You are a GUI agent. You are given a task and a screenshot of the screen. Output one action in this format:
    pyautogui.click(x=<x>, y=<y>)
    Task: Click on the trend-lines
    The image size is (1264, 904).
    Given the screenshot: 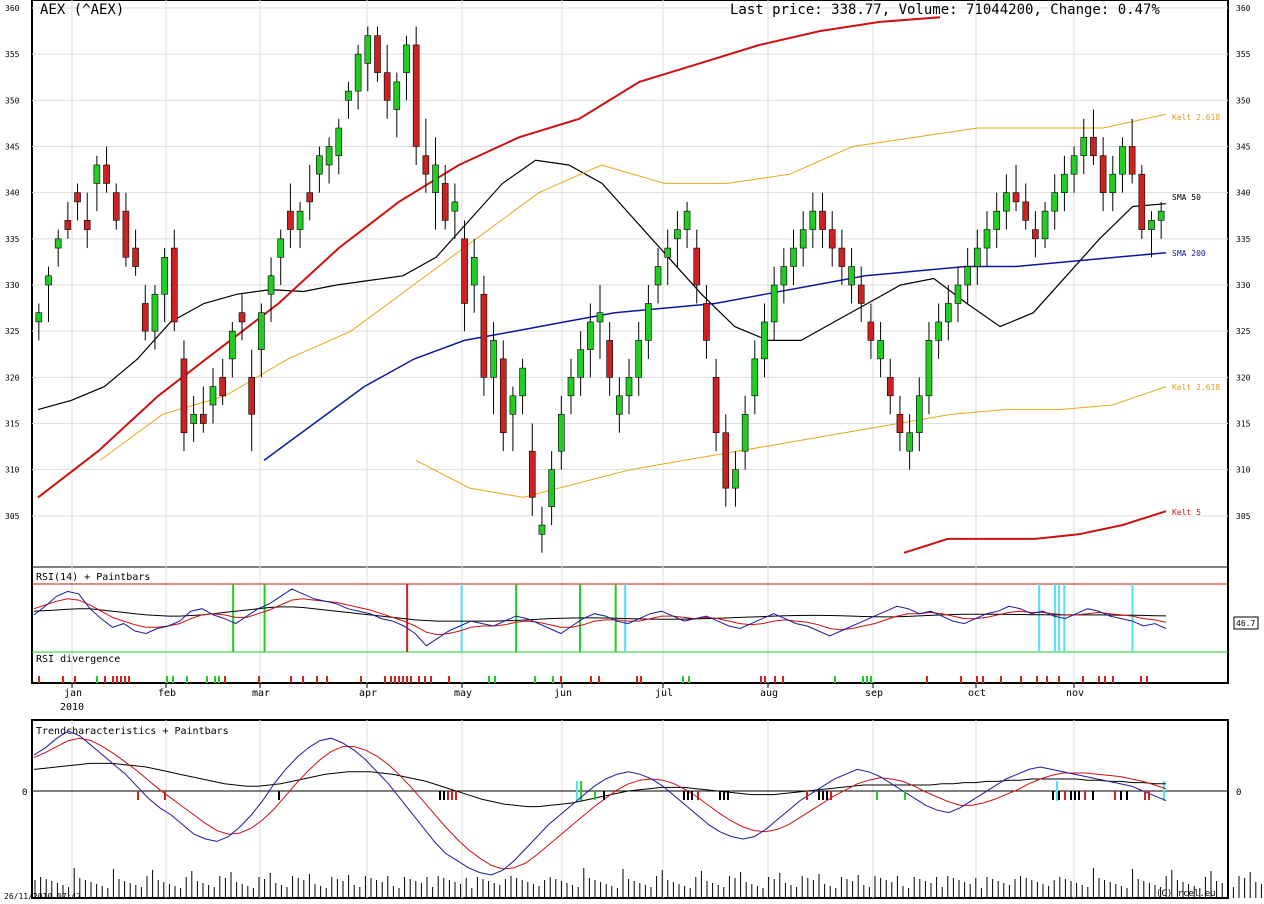 What is the action you would take?
    pyautogui.click(x=600, y=803)
    